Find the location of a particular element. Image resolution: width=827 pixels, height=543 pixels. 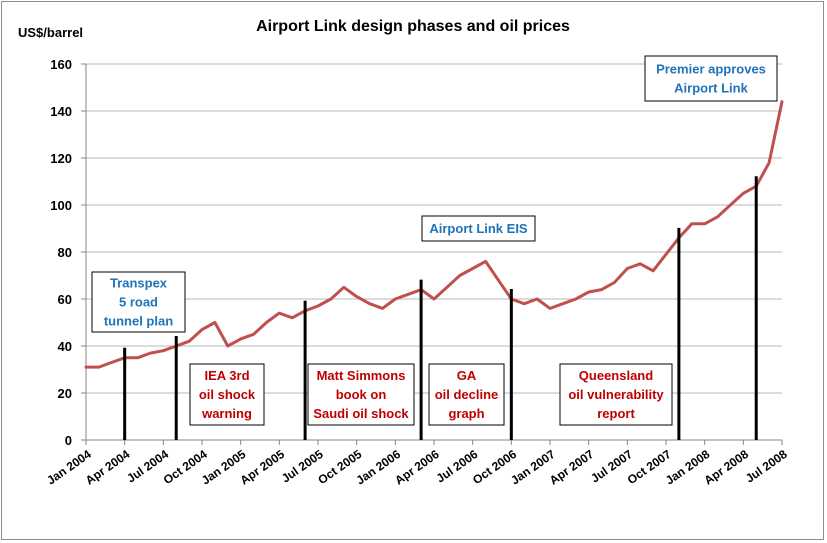

annotation-text: Matt Simmons is located at coordinates (361, 375).